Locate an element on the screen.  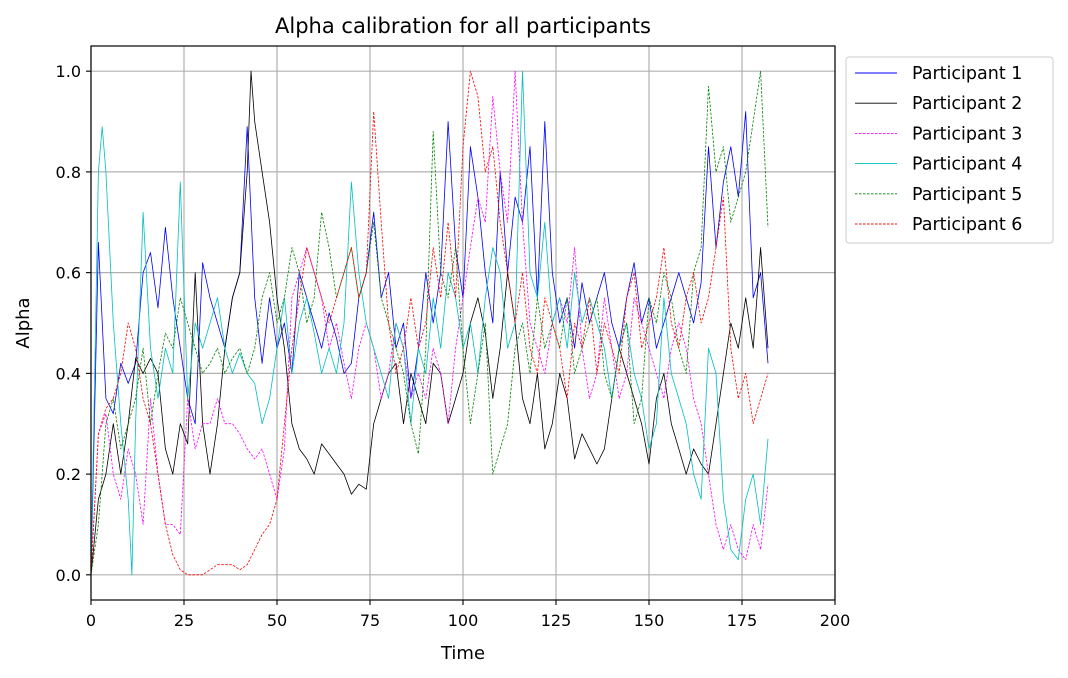
legend-box is located at coordinates (949, 150).